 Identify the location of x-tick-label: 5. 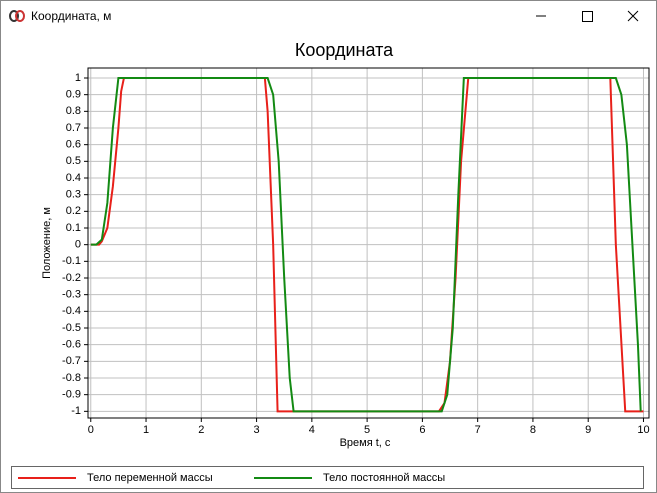
(367, 430).